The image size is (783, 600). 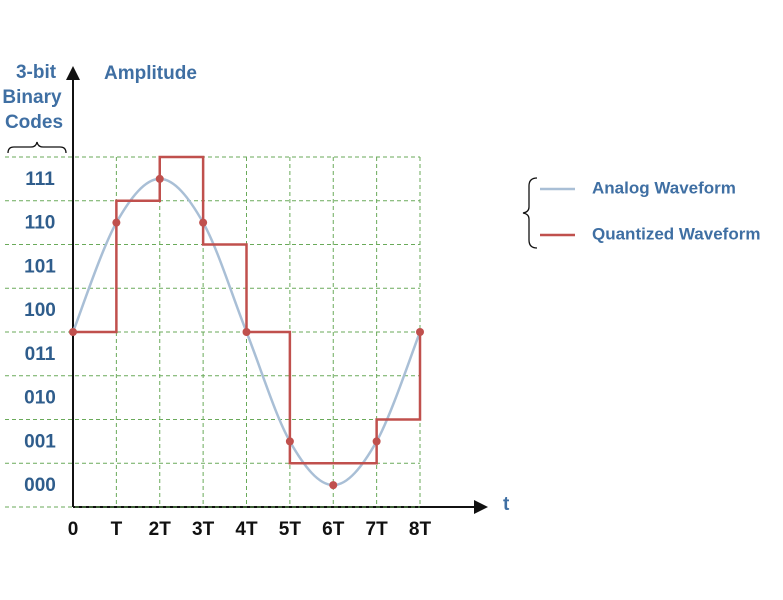 I want to click on x-tick-label: 2T, so click(x=160, y=529).